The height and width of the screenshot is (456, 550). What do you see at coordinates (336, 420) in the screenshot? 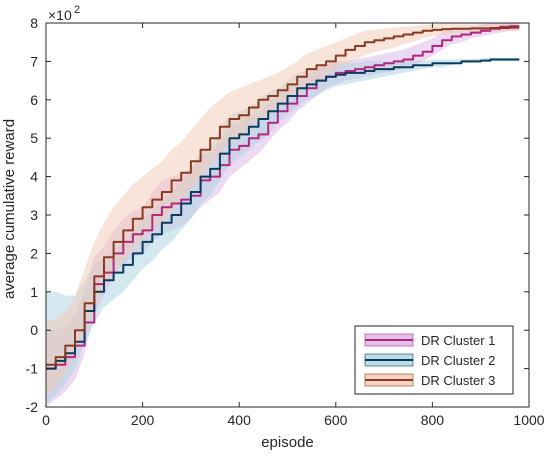
I see `x-tick-label: 600` at bounding box center [336, 420].